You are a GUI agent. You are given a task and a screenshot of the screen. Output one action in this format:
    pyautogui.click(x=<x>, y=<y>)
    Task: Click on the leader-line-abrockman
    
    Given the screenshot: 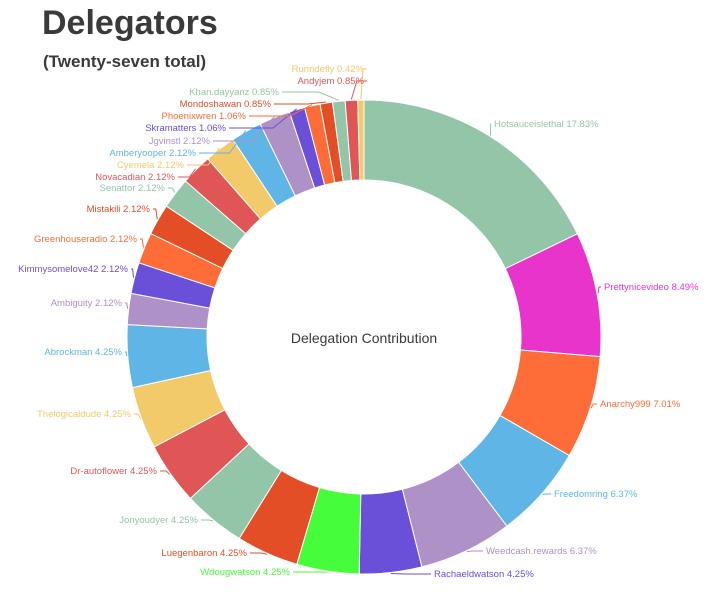 What is the action you would take?
    pyautogui.click(x=126, y=354)
    